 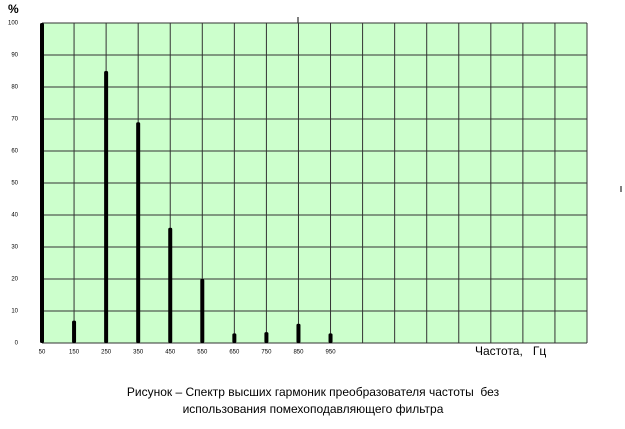 I want to click on y-tick-label: 30, so click(x=14, y=248).